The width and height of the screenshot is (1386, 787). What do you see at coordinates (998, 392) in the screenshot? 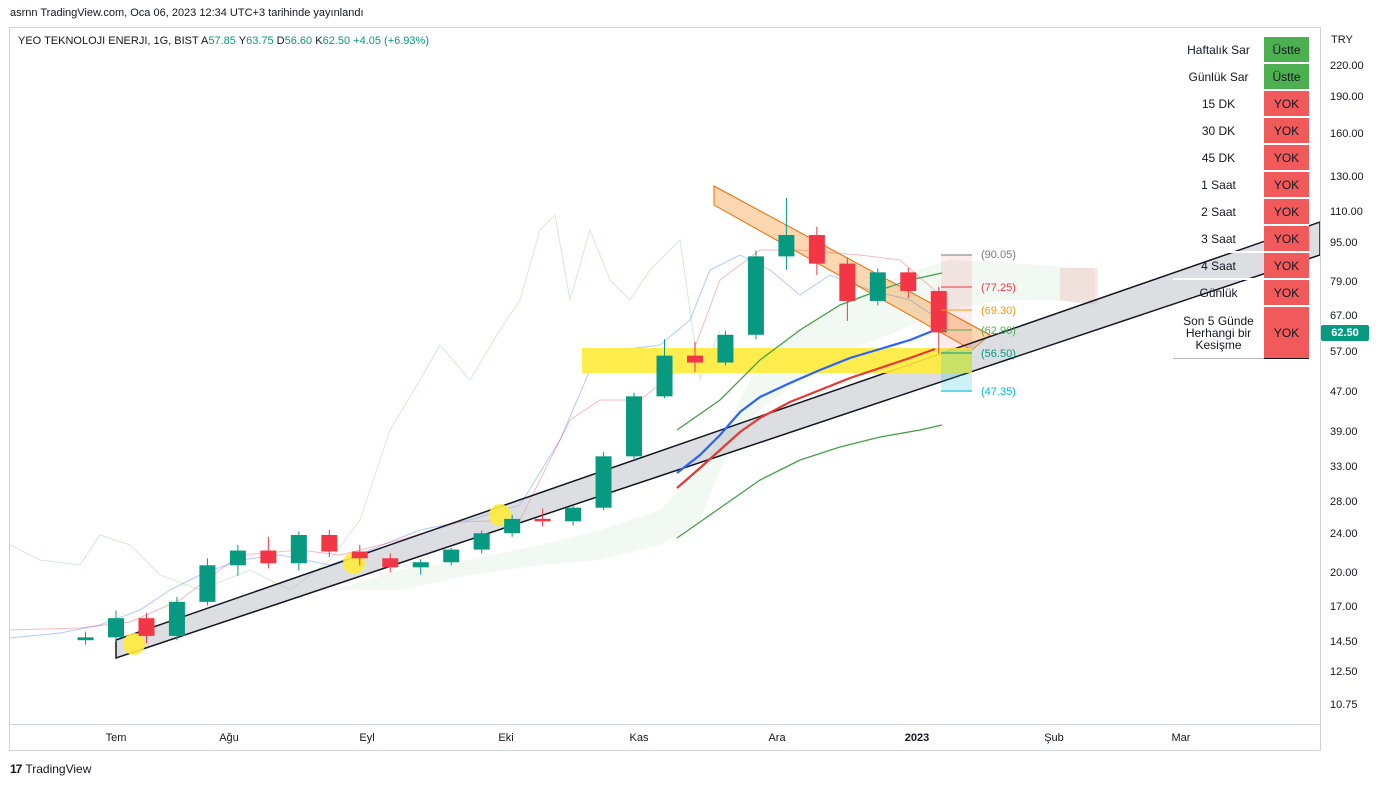
I see `fib-level-4735: (47.35)` at bounding box center [998, 392].